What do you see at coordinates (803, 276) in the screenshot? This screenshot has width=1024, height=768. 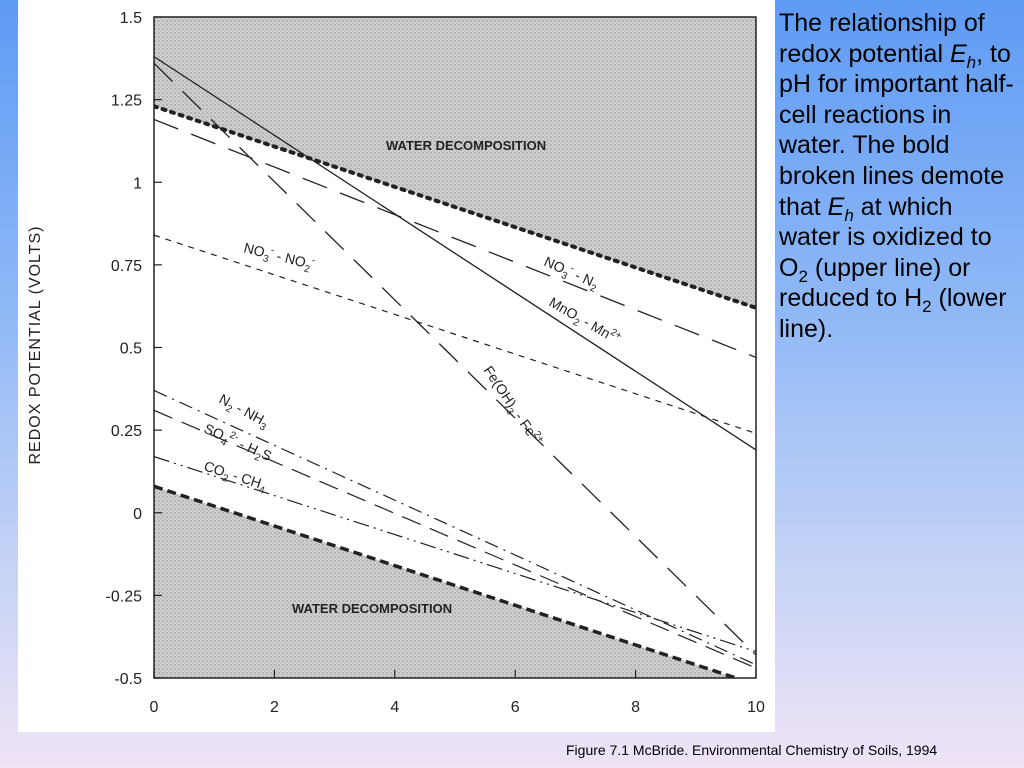 I see `o2-subscript: 2` at bounding box center [803, 276].